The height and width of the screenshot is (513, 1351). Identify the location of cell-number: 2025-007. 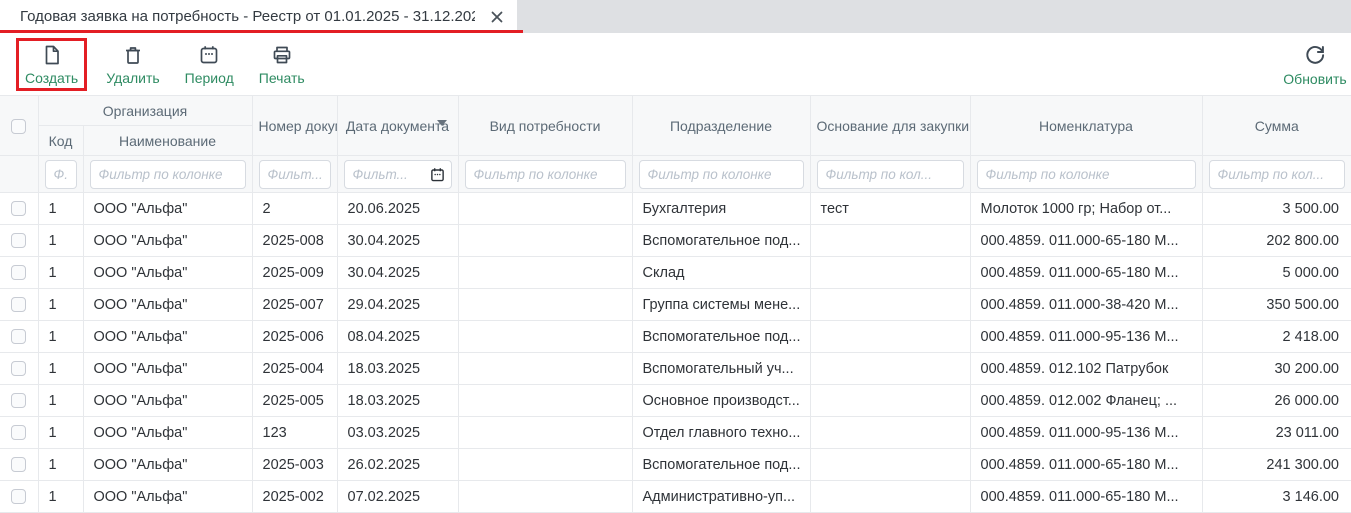
(294, 304).